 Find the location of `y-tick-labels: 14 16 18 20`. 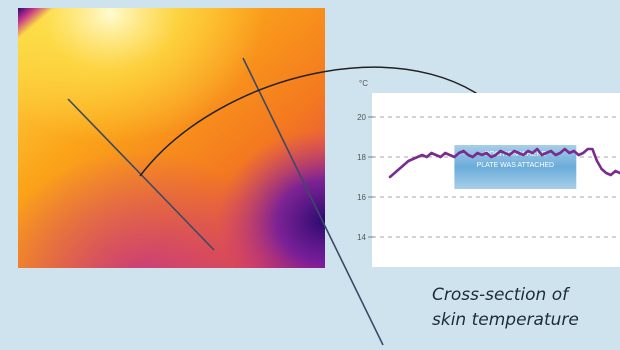

y-tick-labels: 14 16 18 20 is located at coordinates (365, 177).